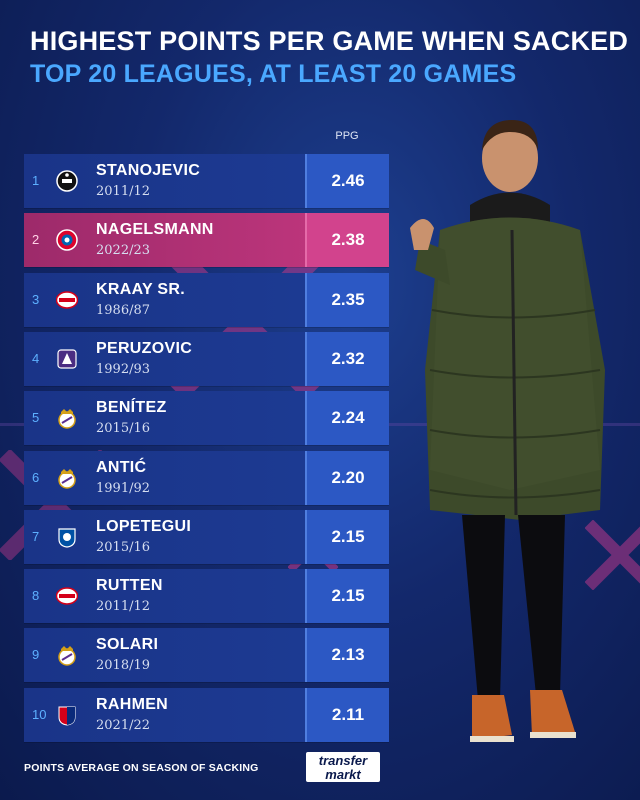 The height and width of the screenshot is (800, 640). What do you see at coordinates (140, 289) in the screenshot?
I see `coach-name: KRAAY SR.` at bounding box center [140, 289].